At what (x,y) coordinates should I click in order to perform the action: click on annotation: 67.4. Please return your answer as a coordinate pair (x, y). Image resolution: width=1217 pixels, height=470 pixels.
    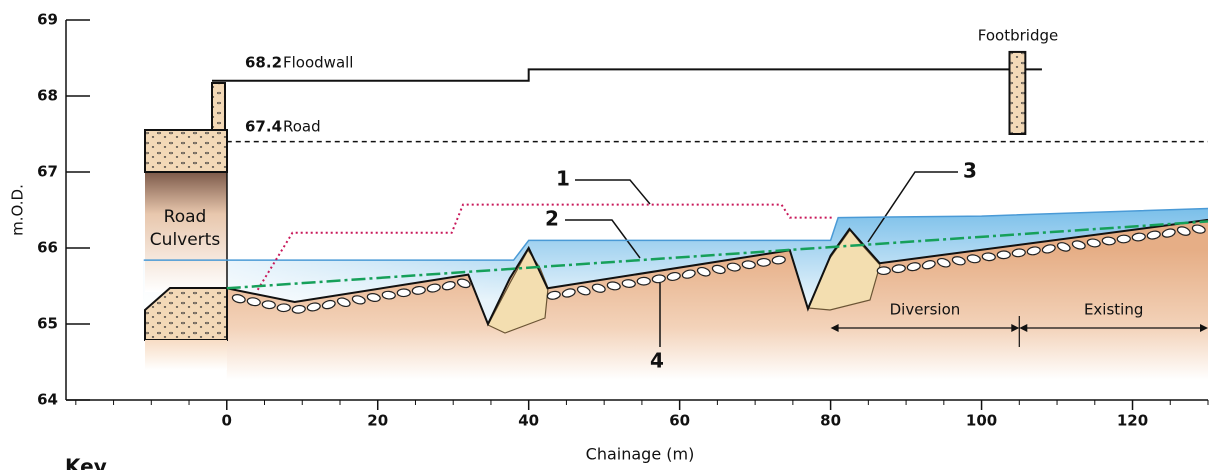
    Looking at the image, I should click on (263, 127).